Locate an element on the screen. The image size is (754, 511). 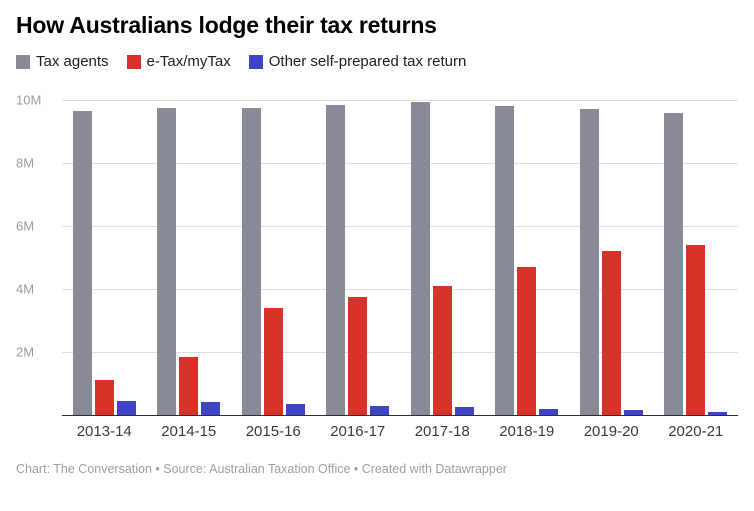
legend-item: e-Tax/myTax is located at coordinates (178, 61).